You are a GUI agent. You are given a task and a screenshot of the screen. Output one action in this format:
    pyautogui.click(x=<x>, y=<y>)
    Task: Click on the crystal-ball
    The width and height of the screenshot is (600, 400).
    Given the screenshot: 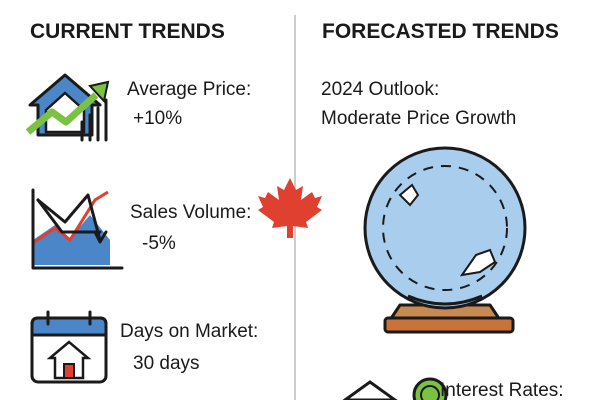 What is the action you would take?
    pyautogui.click(x=445, y=240)
    